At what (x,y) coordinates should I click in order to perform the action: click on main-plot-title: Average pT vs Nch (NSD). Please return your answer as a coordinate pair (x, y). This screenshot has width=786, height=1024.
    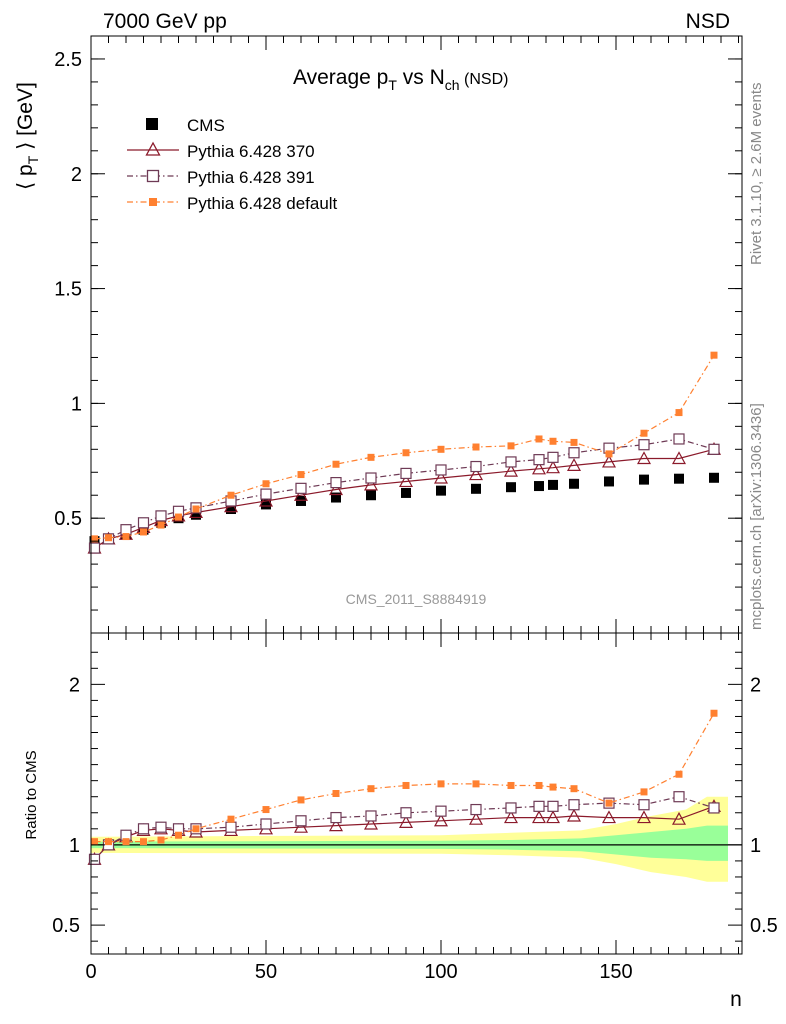
    Looking at the image, I should click on (400, 79).